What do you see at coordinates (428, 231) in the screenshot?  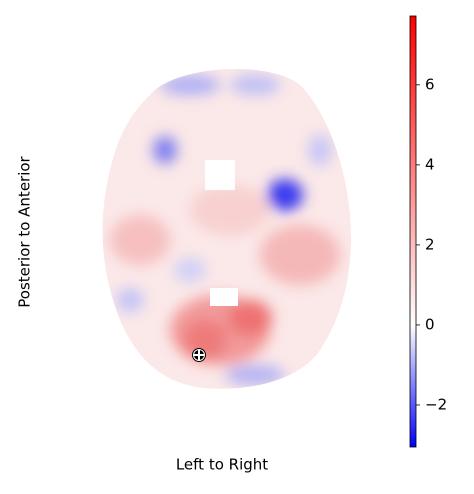 I see `colorbar: −2 0 2 4 6` at bounding box center [428, 231].